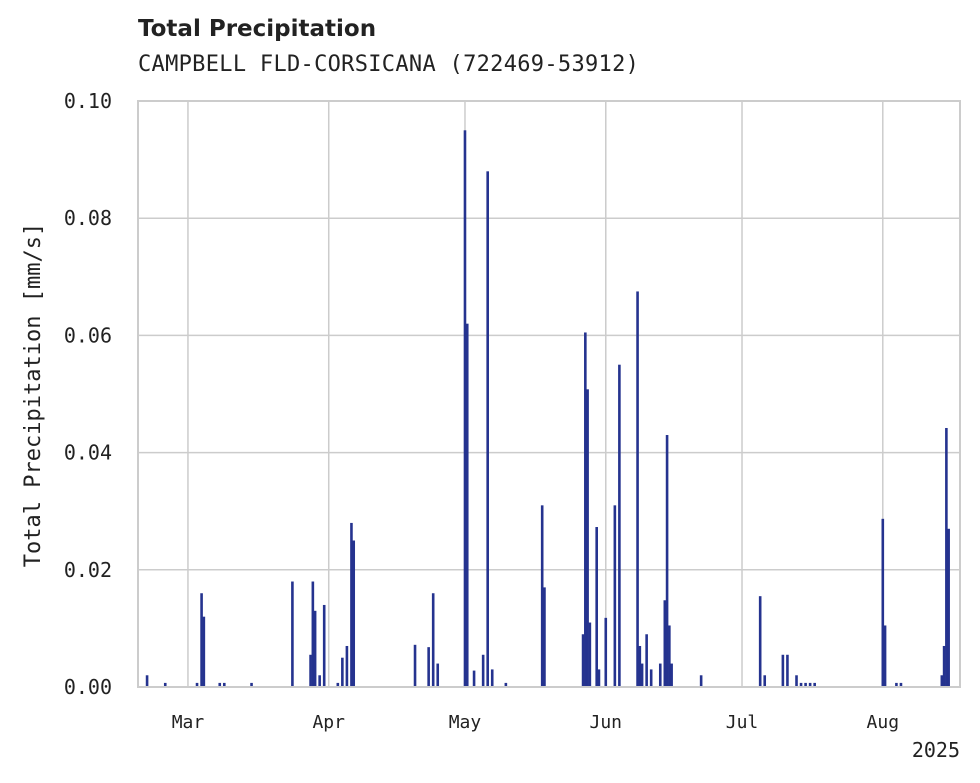 This screenshot has height=783, width=980. Describe the element at coordinates (936, 750) in the screenshot. I see `x-axis-year-label: 2025` at that location.